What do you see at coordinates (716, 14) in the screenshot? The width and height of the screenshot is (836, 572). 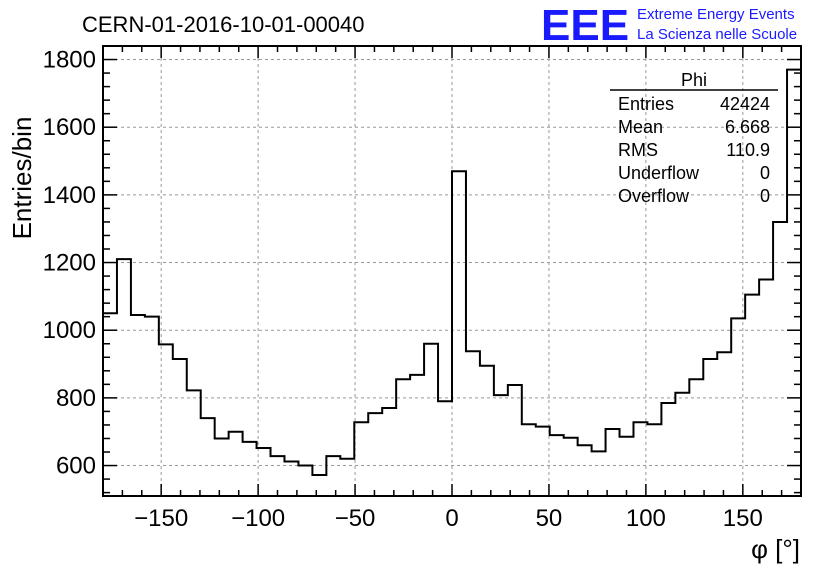 I see `logo-line-1: Extreme Energy Events` at bounding box center [716, 14].